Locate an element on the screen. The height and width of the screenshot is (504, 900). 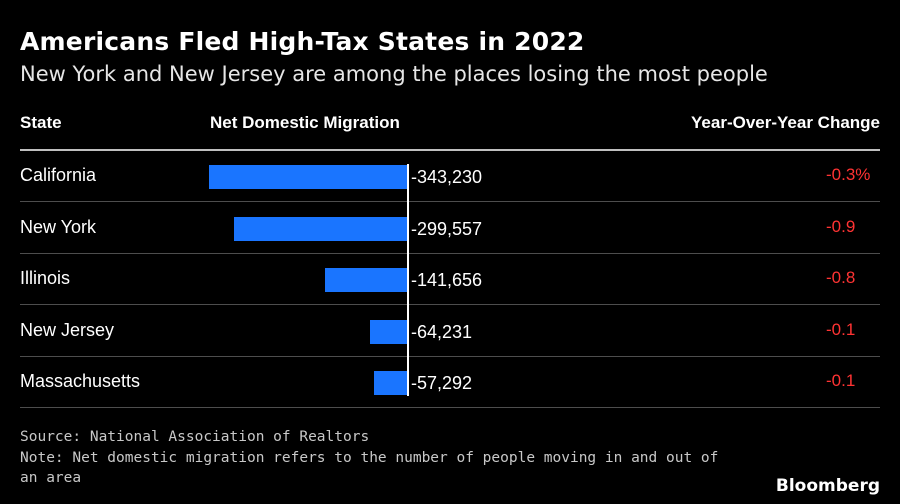
table-row: New Jersey -64,231 -0.1 is located at coordinates (450, 331).